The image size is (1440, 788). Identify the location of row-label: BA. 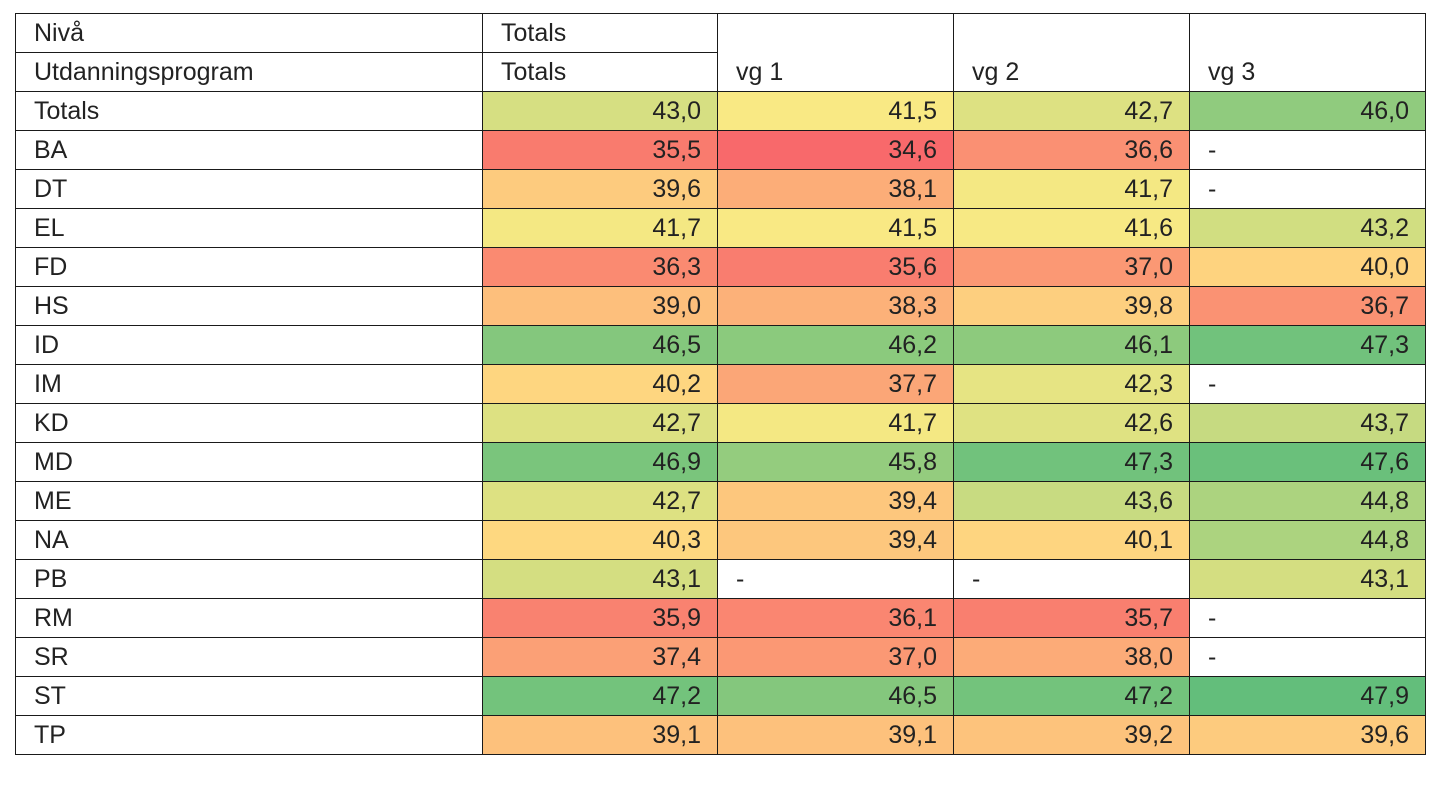
(249, 150).